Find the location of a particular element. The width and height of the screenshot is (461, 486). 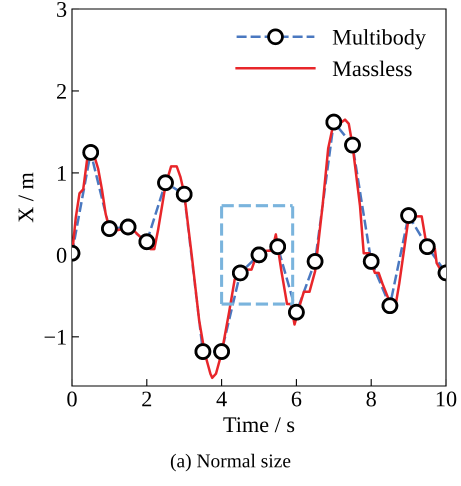

x-tick-label: 0 is located at coordinates (72, 399).